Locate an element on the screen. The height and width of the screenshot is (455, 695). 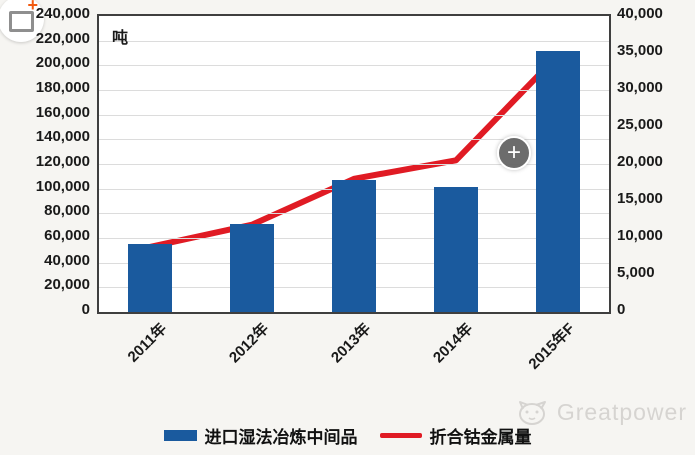
expand-image-button: + is located at coordinates (22, 21).